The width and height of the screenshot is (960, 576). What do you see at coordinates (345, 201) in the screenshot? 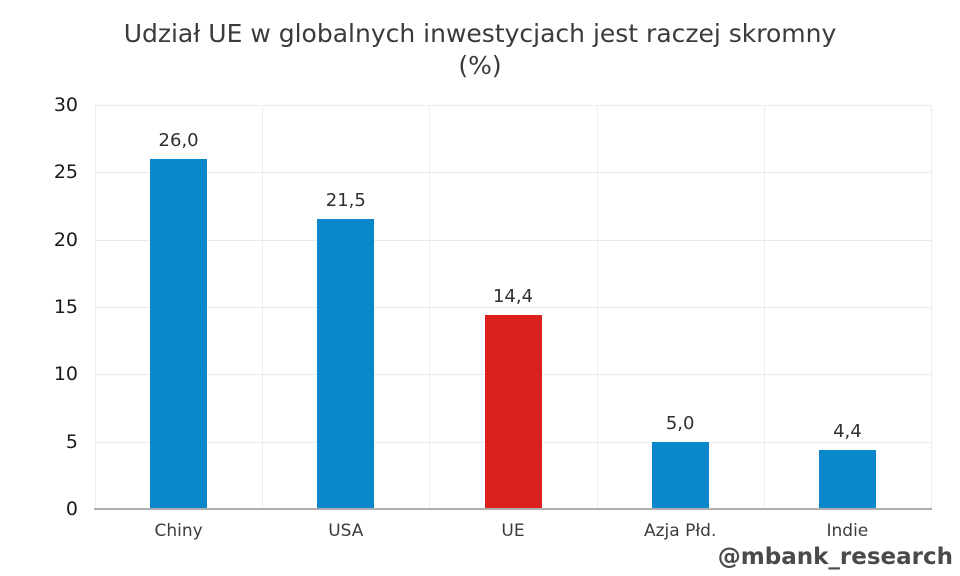
I see `value-label-usa: 21,5` at bounding box center [345, 201].